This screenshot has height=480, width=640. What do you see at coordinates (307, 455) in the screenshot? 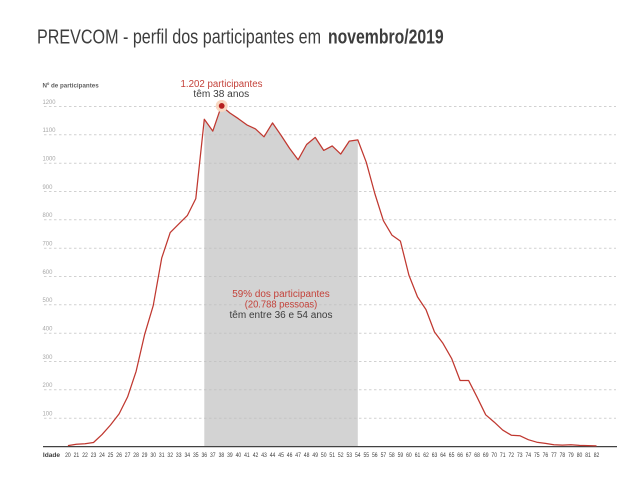
I see `svg-text: 48` at bounding box center [307, 455].